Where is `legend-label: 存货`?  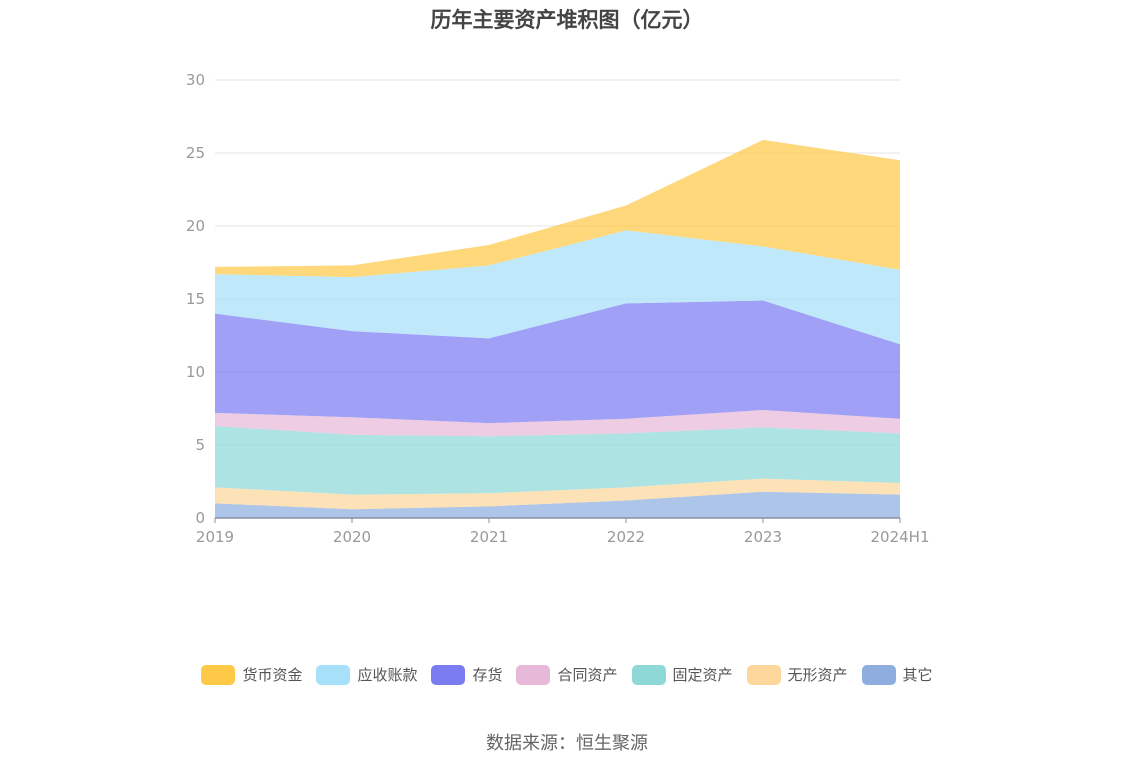 legend-label: 存货 is located at coordinates (487, 675).